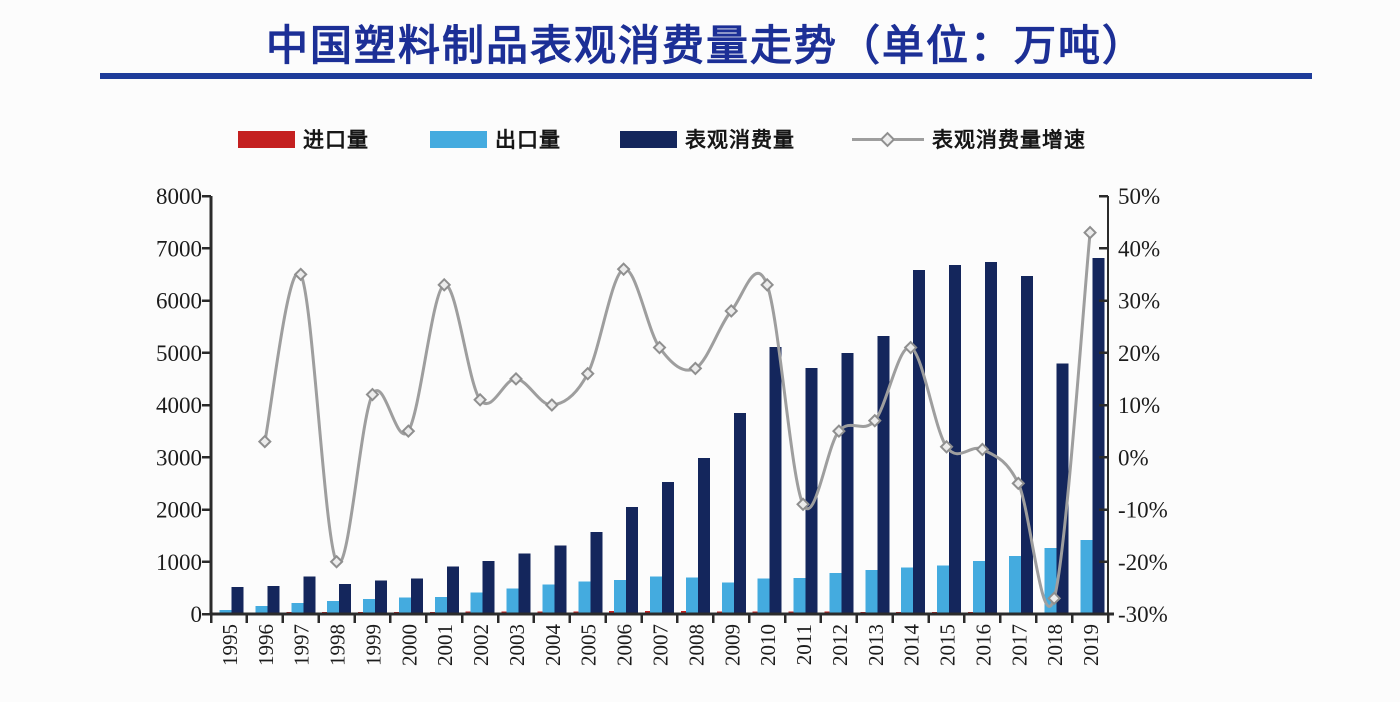  Describe the element at coordinates (1018, 483) in the screenshot. I see `growth-marker-2017` at that location.